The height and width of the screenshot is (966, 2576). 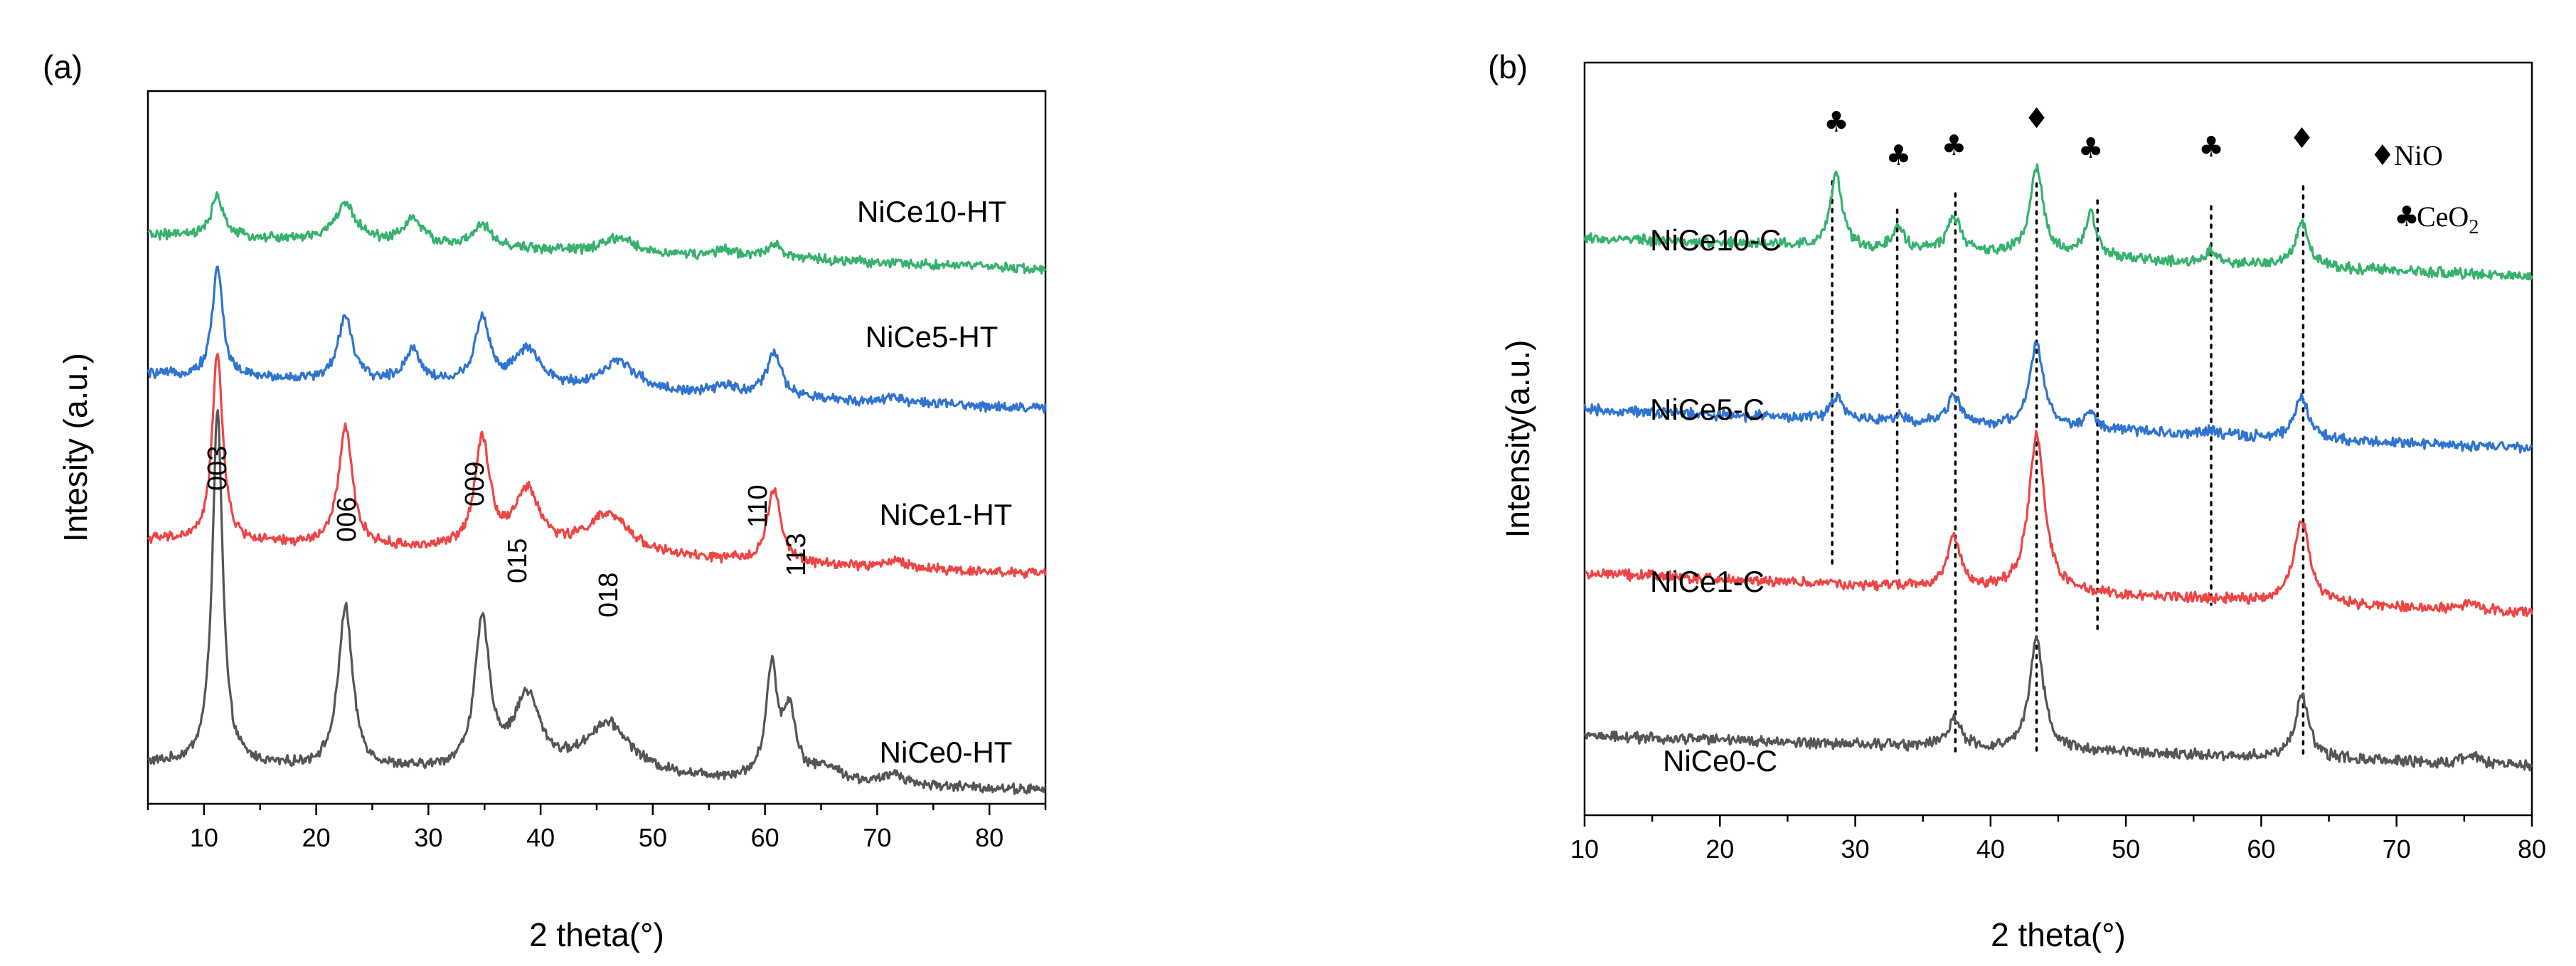 What do you see at coordinates (1517, 439) in the screenshot?
I see `panel-b-y-axis-title: Intensity(a.u.)` at bounding box center [1517, 439].